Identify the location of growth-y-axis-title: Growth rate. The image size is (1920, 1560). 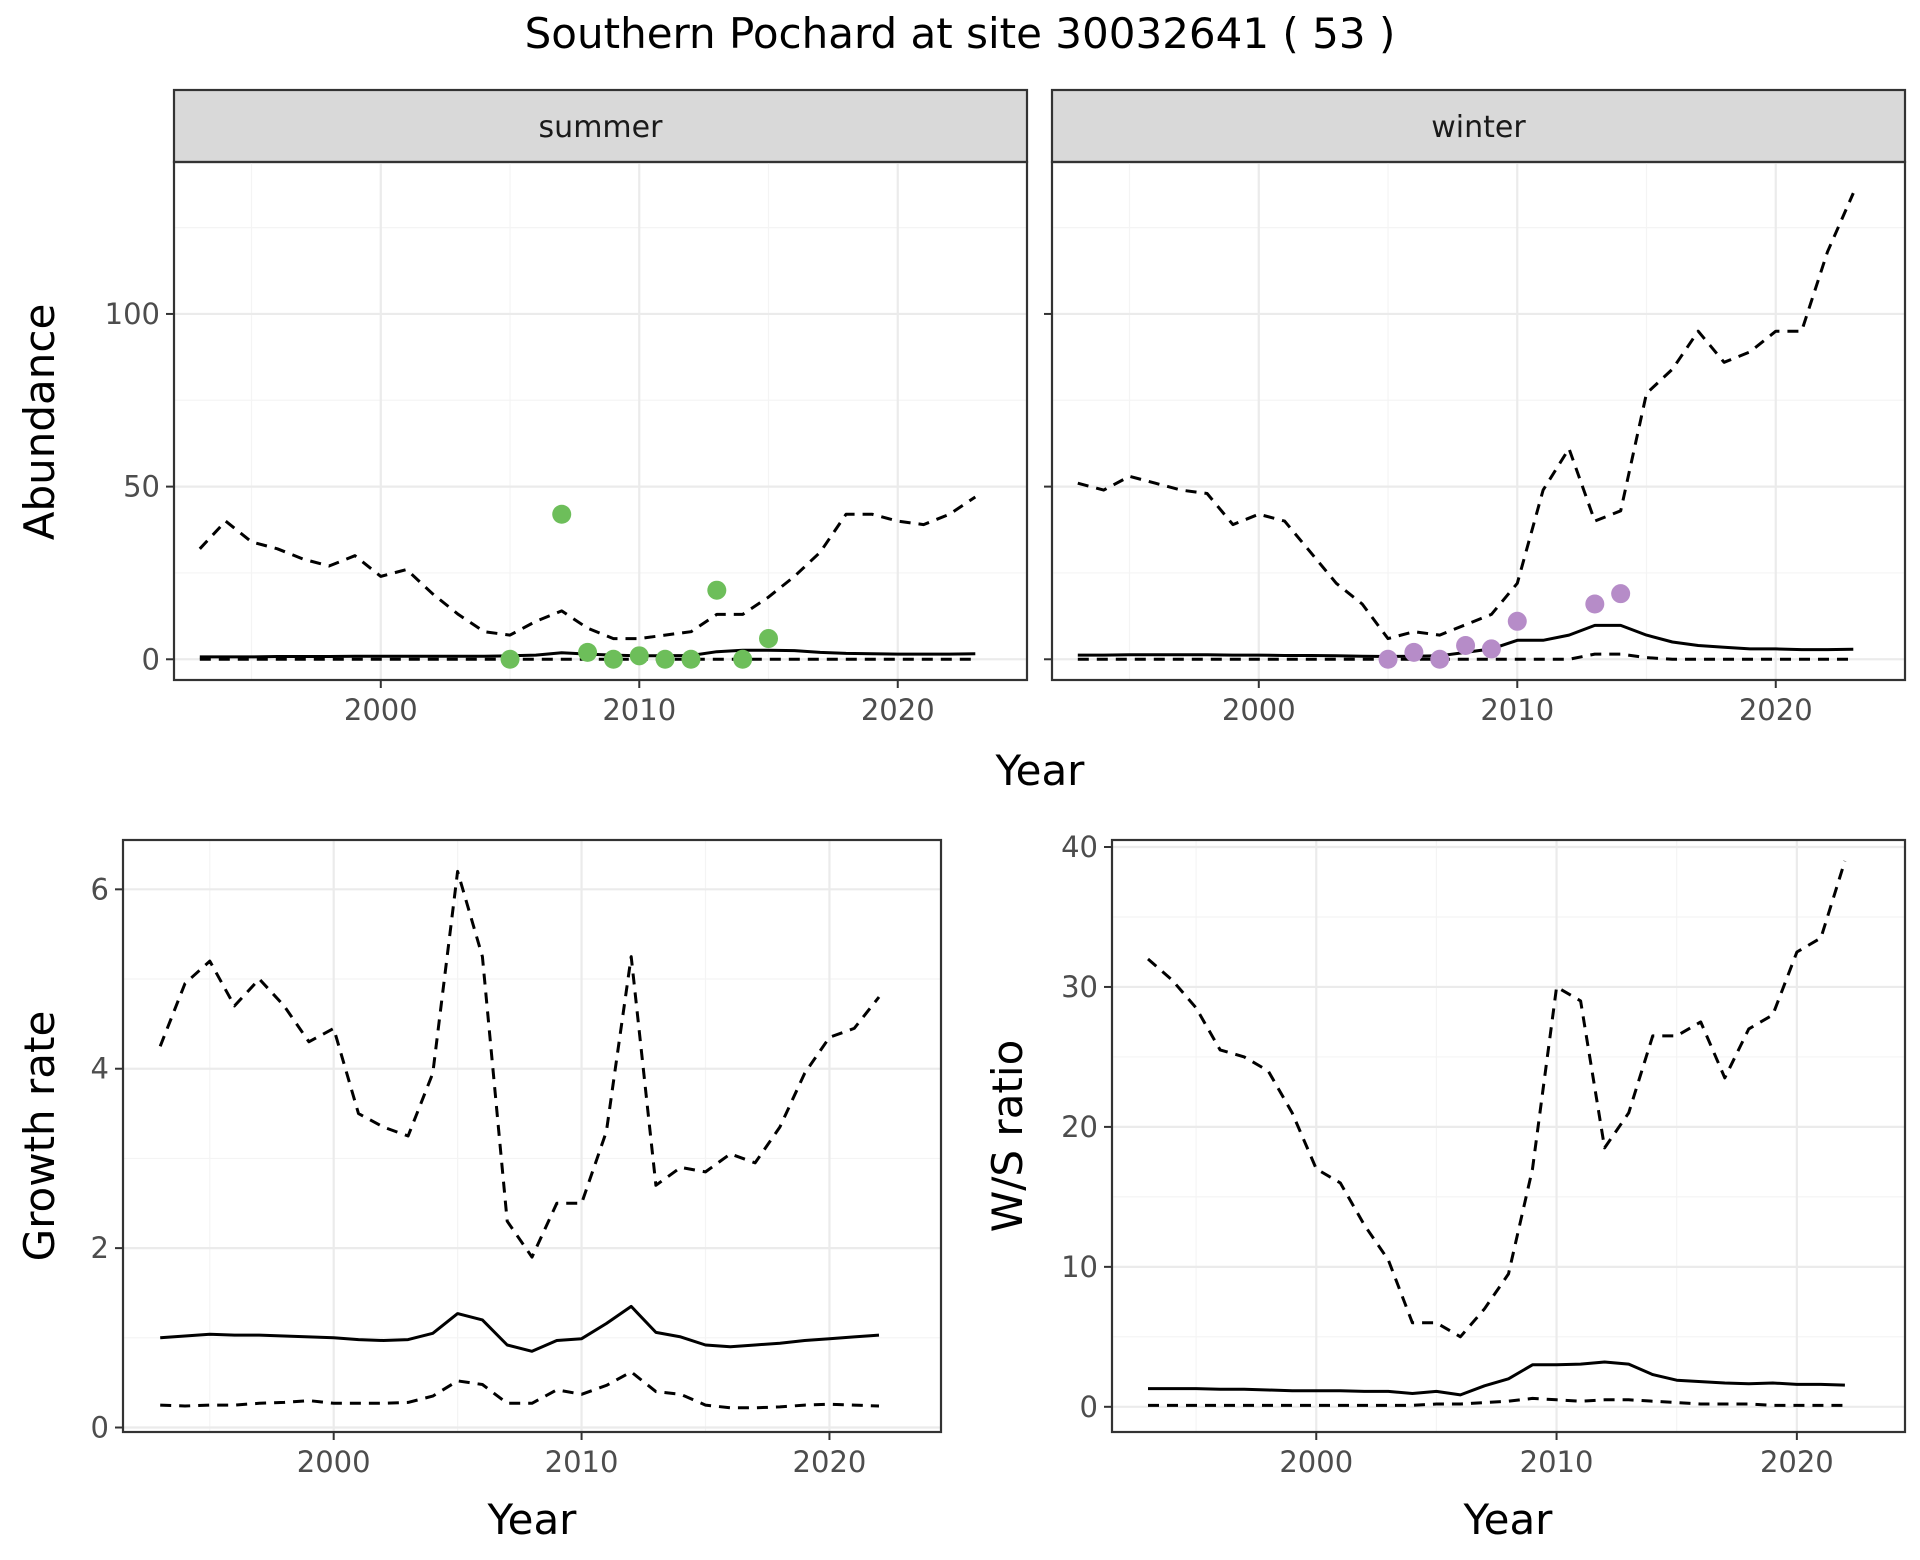
(39, 1136).